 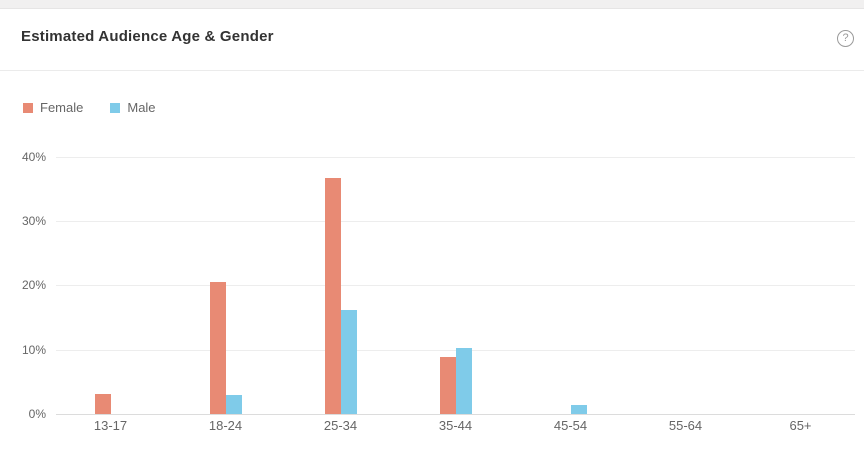 I want to click on x-axis-category-label: 45-54, so click(x=570, y=425).